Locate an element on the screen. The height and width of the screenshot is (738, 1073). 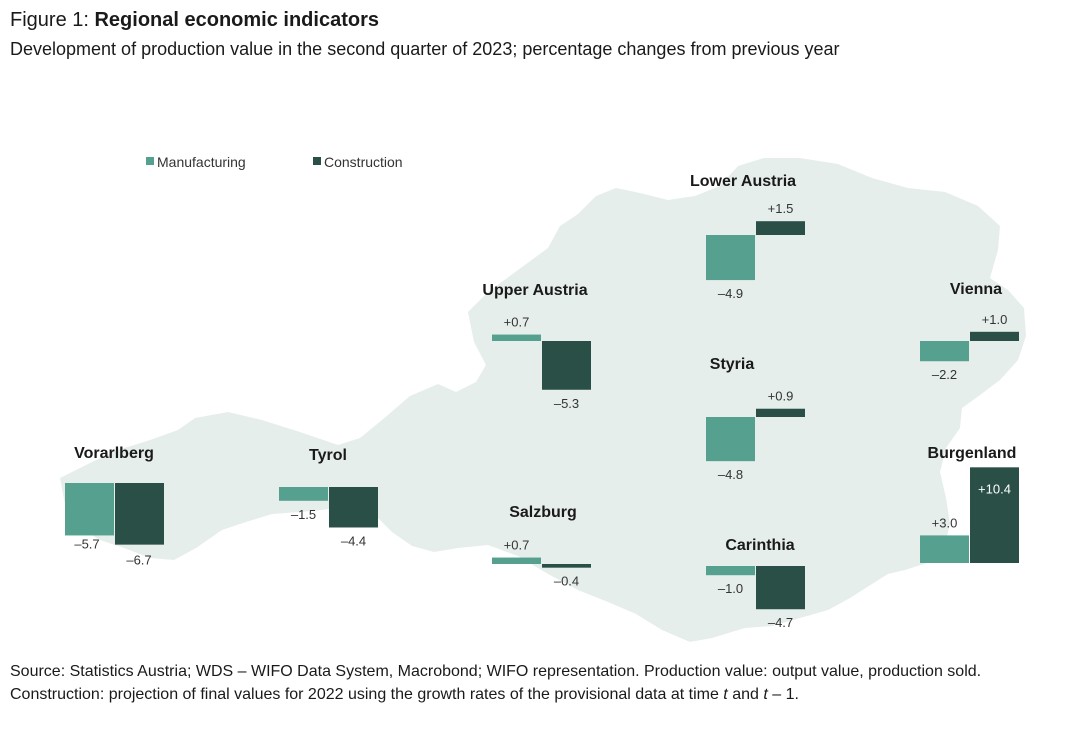
value-label-lower-austria-manufacturing: –4.9 is located at coordinates (730, 293).